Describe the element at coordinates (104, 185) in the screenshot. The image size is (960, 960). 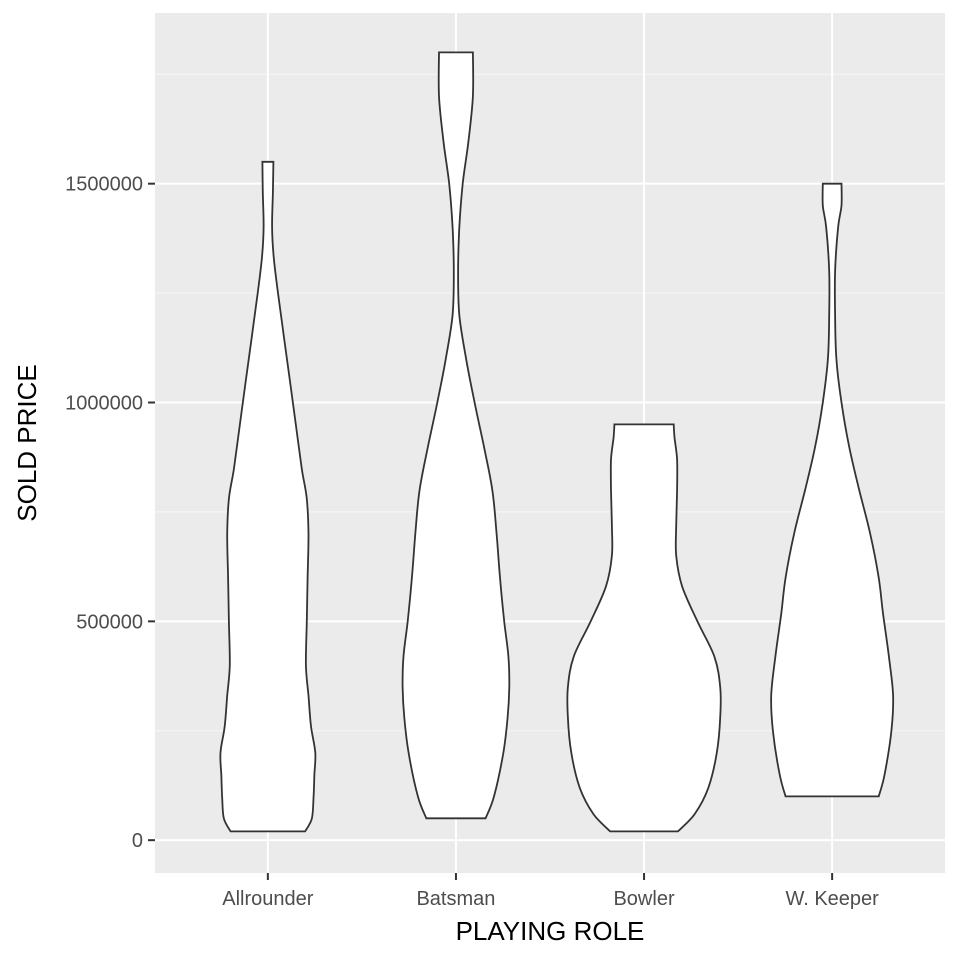
I see `y-tick-label: 1500000` at that location.